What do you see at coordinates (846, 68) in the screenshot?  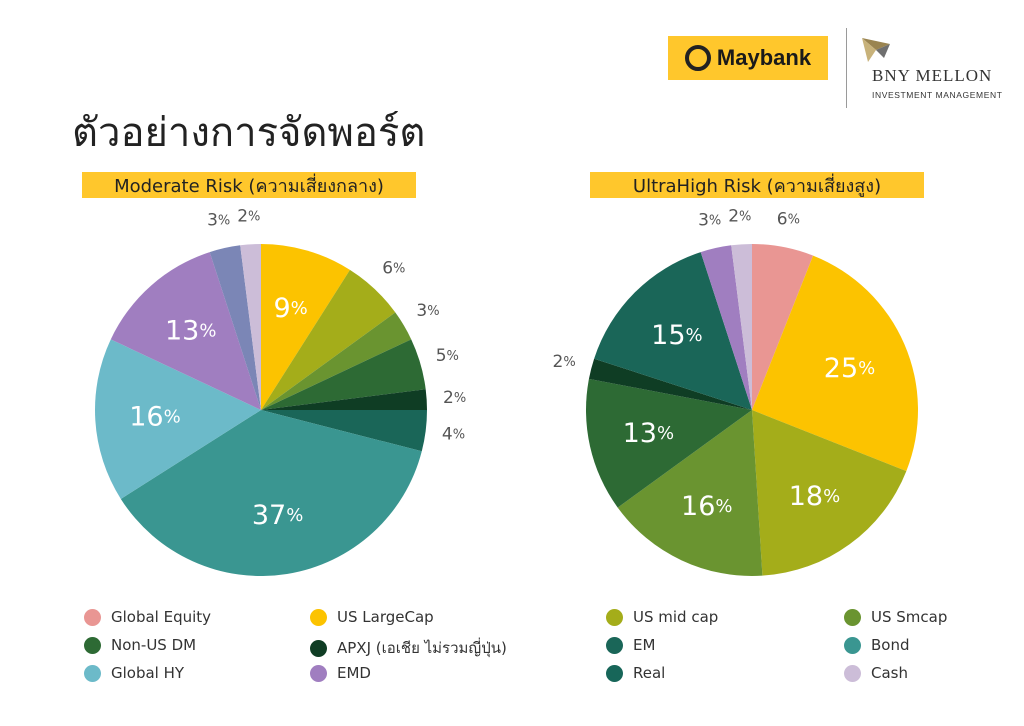 I see `logo-divider` at bounding box center [846, 68].